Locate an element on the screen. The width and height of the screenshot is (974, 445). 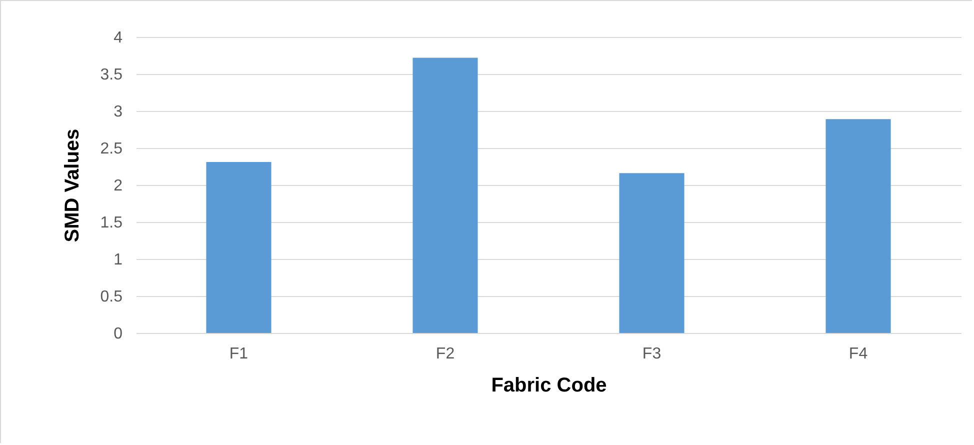
x-tick-label: F4 is located at coordinates (858, 354).